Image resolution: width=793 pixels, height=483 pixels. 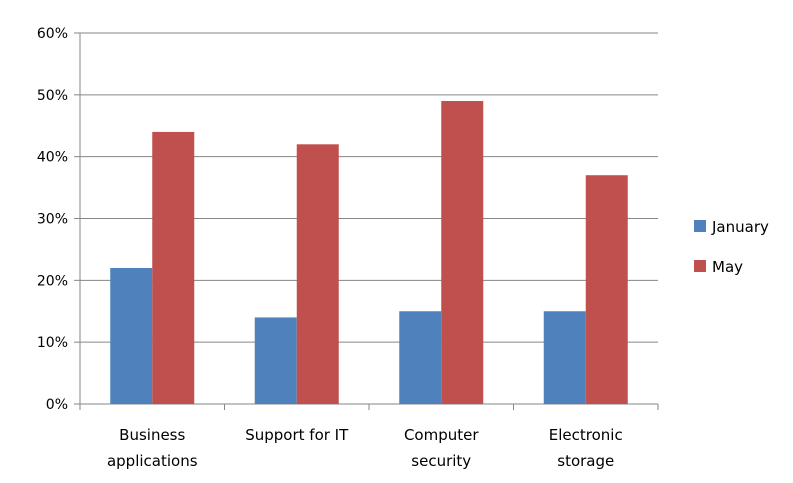 I want to click on y-tick-label: 60%, so click(x=52, y=34).